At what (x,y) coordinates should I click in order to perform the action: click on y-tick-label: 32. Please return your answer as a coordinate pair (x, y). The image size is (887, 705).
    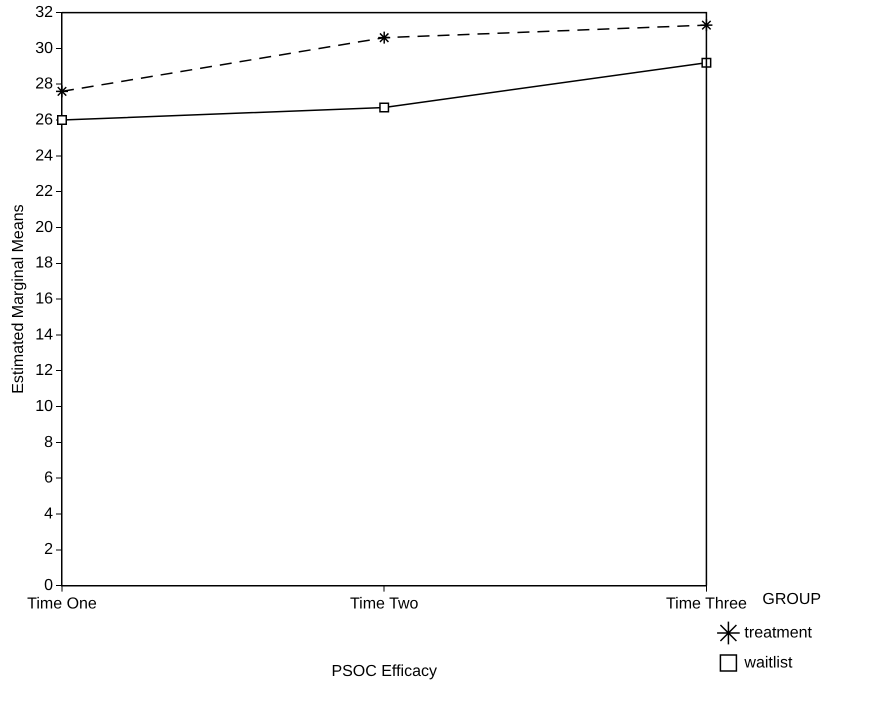
    Looking at the image, I should click on (44, 13).